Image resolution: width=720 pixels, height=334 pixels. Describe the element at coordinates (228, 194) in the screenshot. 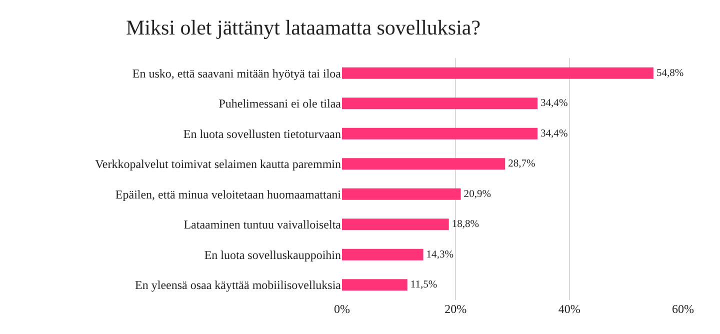

I see `y-tick-label: Epäilen, että minua veloitetaan huomaamattani` at that location.